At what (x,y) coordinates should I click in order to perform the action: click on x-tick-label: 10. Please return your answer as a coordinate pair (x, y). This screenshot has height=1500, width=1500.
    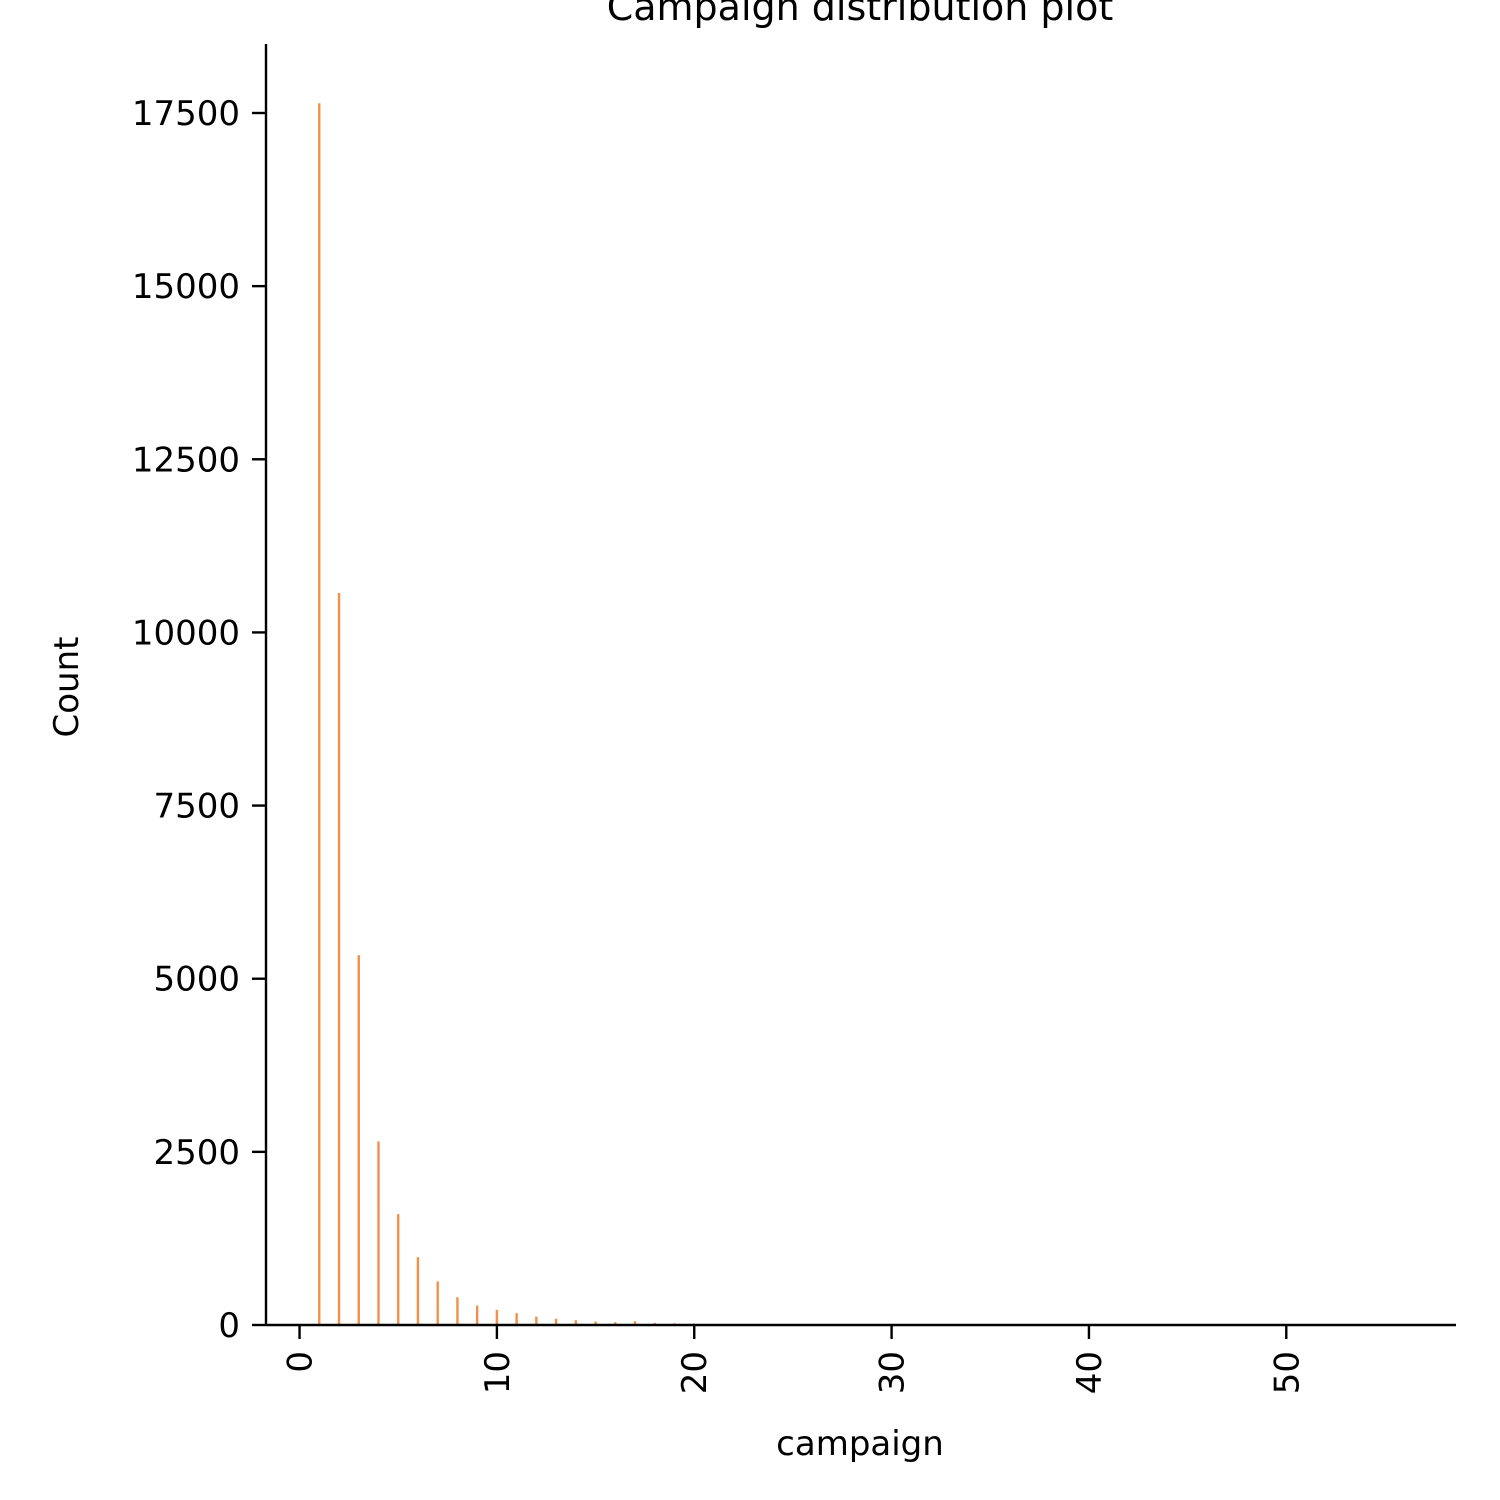
    Looking at the image, I should click on (498, 1372).